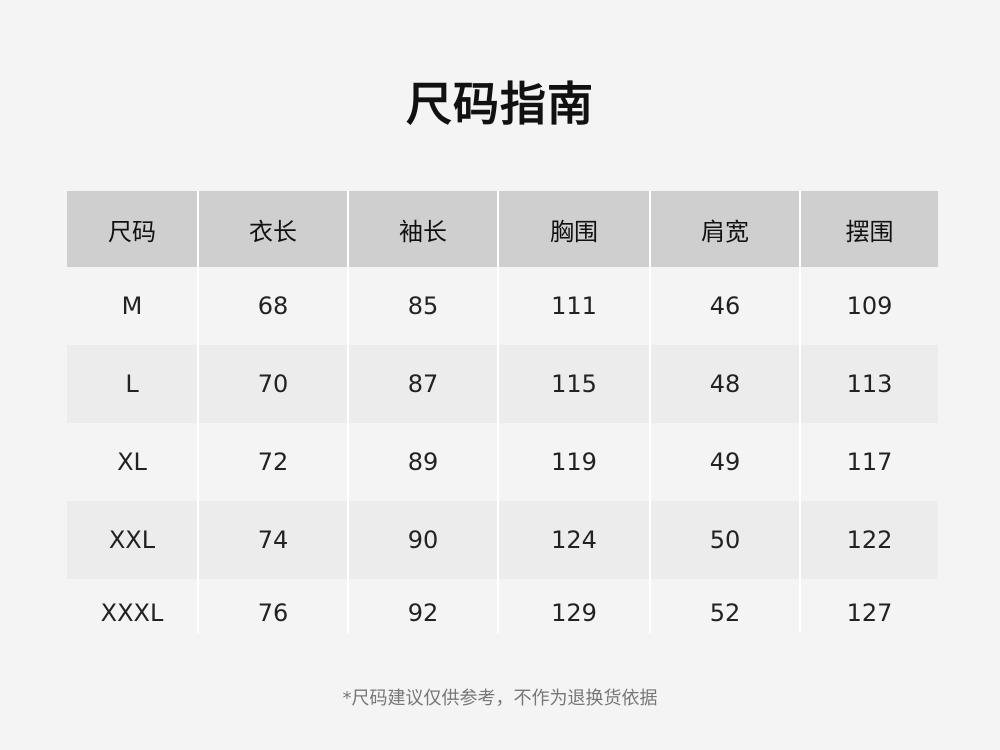 The image size is (1000, 750). I want to click on cell-length: 76, so click(274, 606).